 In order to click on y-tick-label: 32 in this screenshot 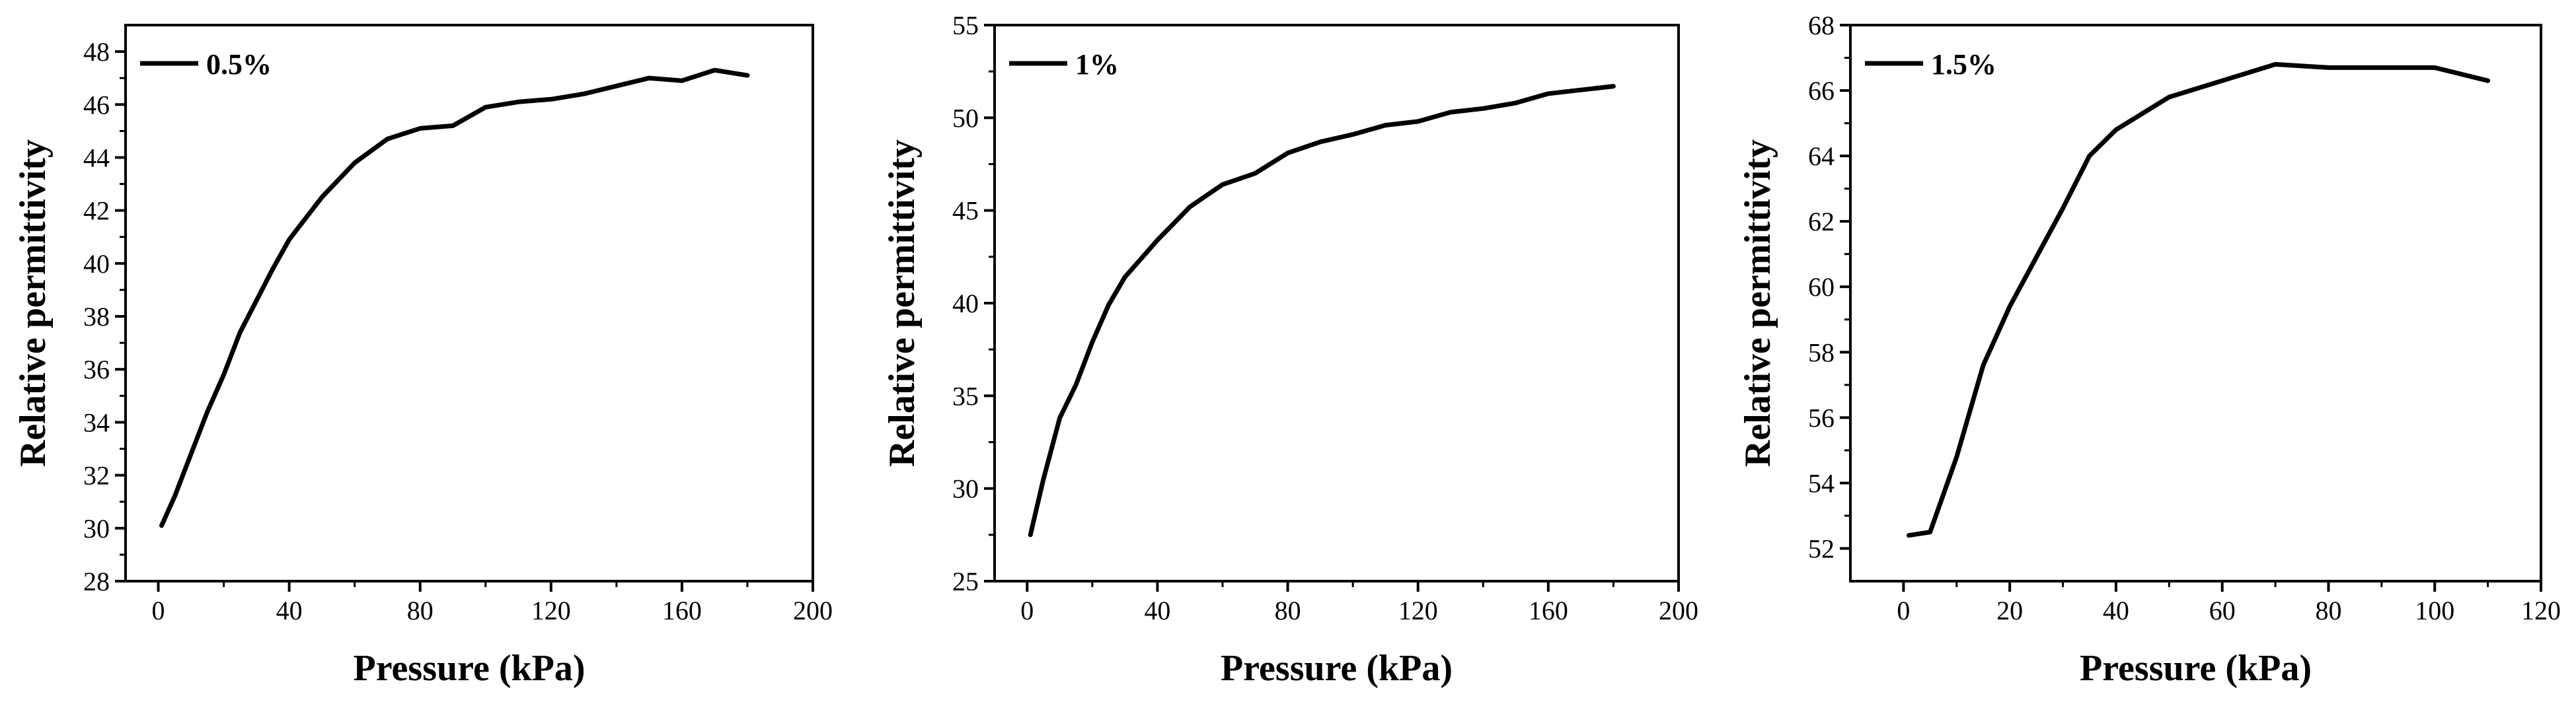, I will do `click(96, 476)`.